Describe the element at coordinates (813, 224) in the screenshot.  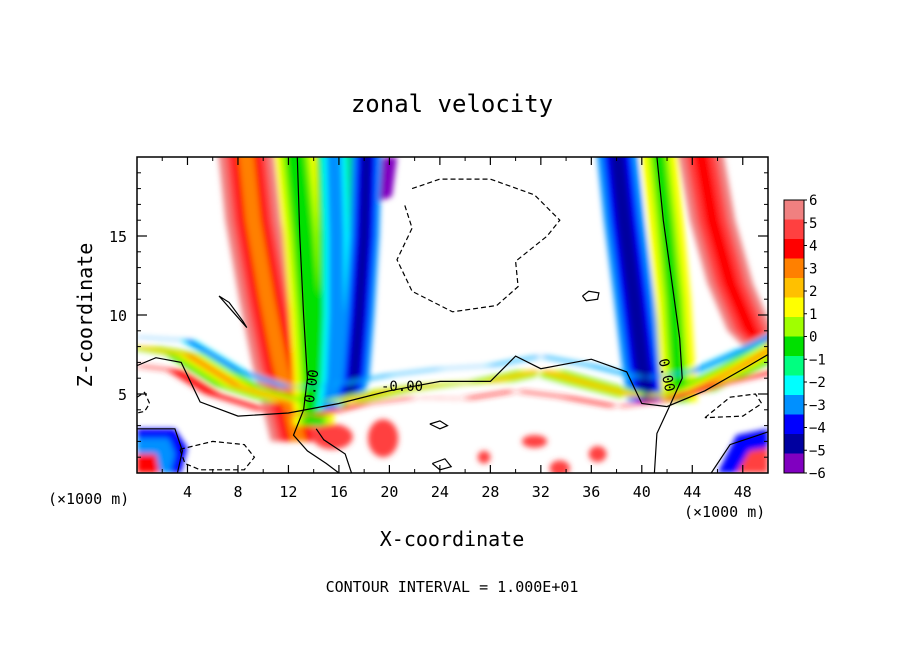
I see `colorbar-label: 5` at that location.